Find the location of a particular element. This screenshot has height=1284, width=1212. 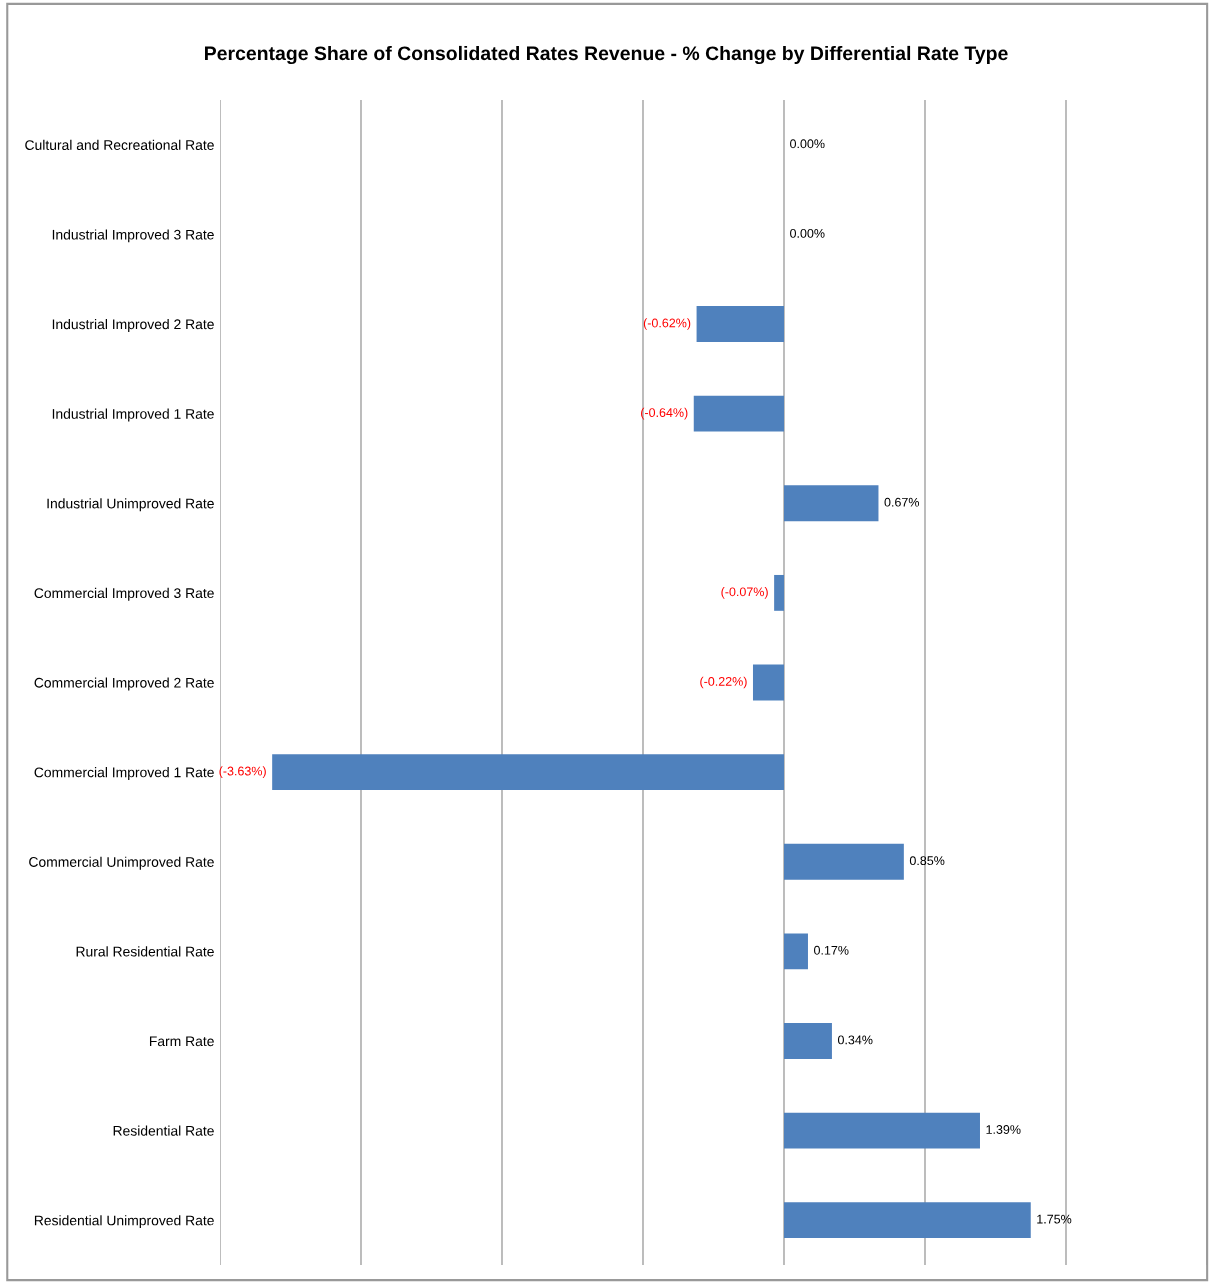

data-label: 1.39% is located at coordinates (1003, 1129).